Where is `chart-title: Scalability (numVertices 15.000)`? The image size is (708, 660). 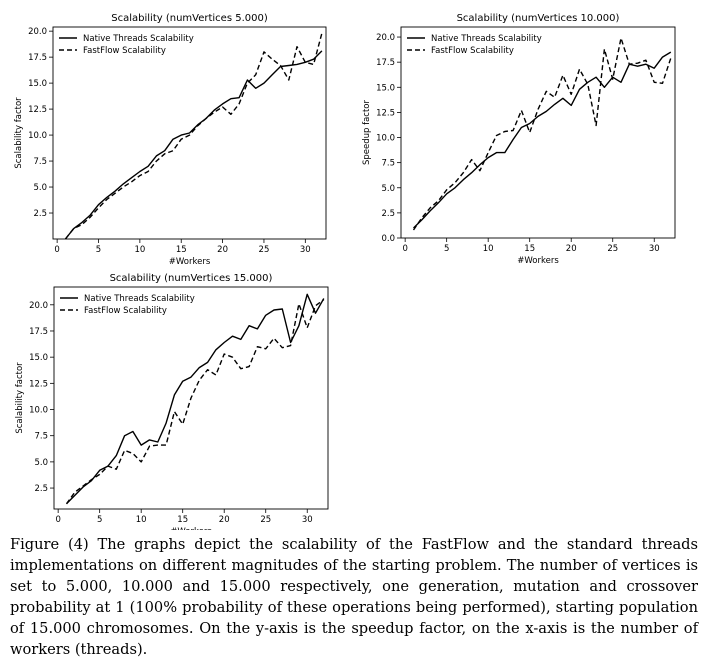
chart-title: Scalability (numVertices 15.000) is located at coordinates (191, 278).